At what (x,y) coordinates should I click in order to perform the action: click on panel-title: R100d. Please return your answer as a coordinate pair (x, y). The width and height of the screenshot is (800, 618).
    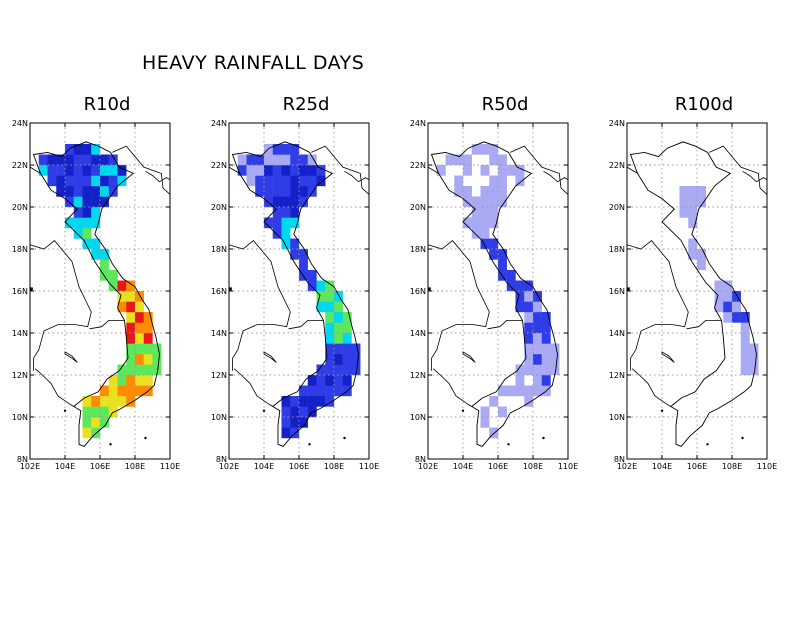
    Looking at the image, I should click on (704, 104).